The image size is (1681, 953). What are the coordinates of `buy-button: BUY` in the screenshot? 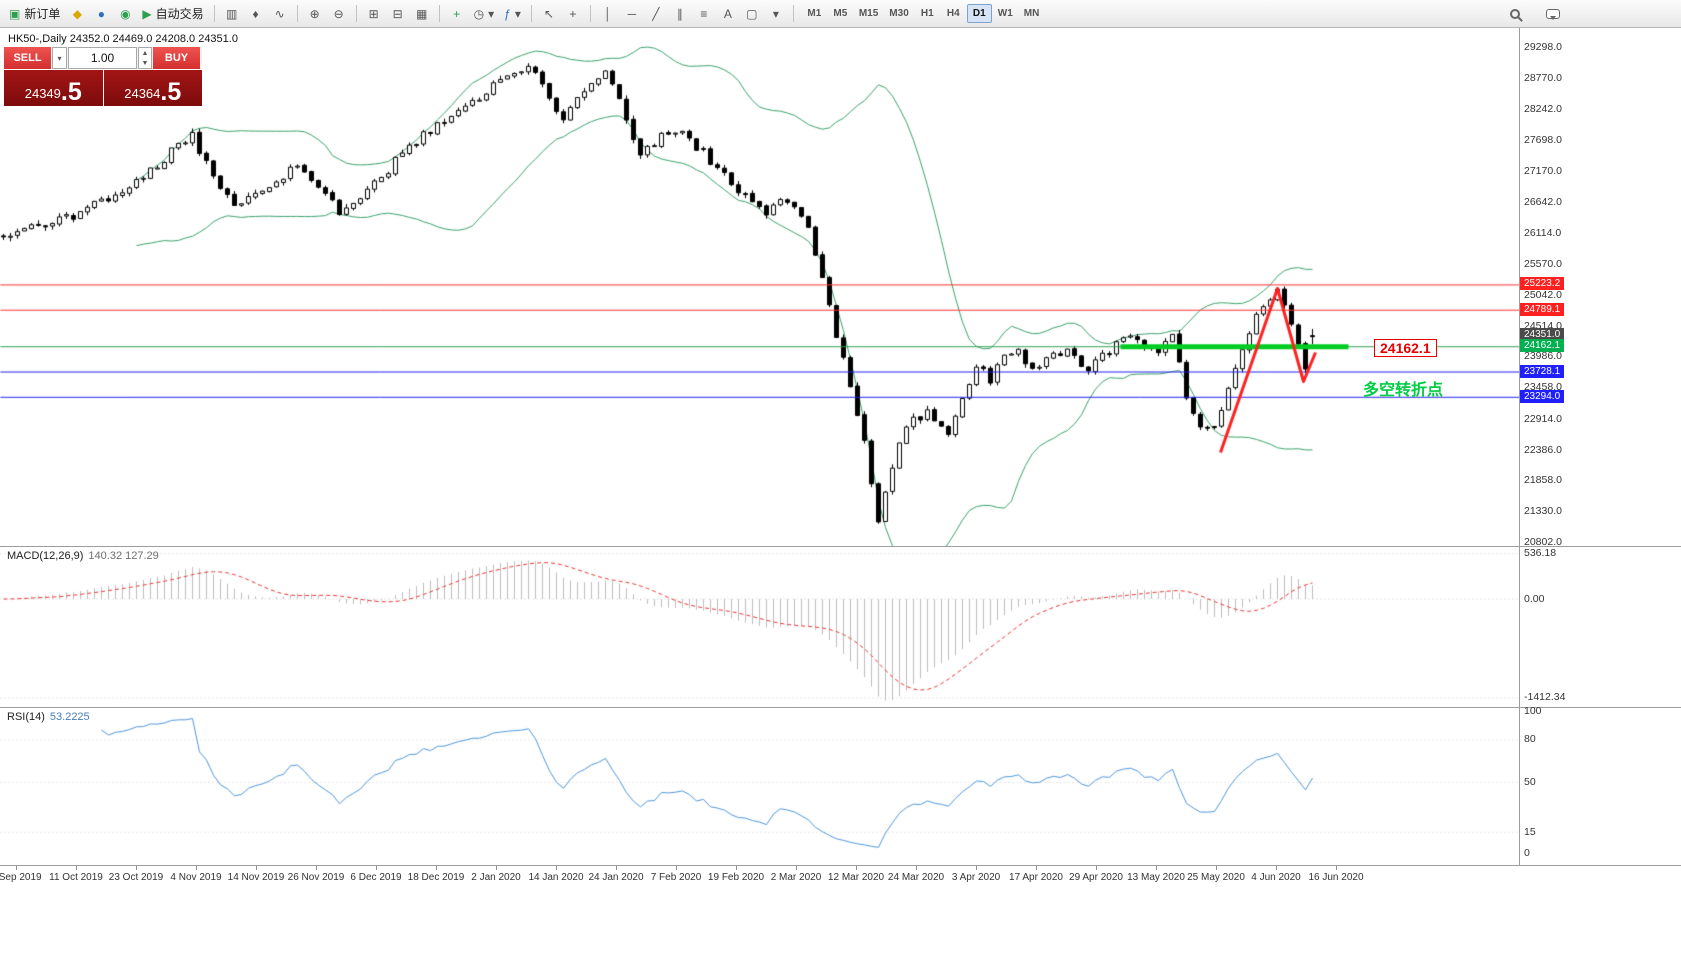 It's located at (176, 58).